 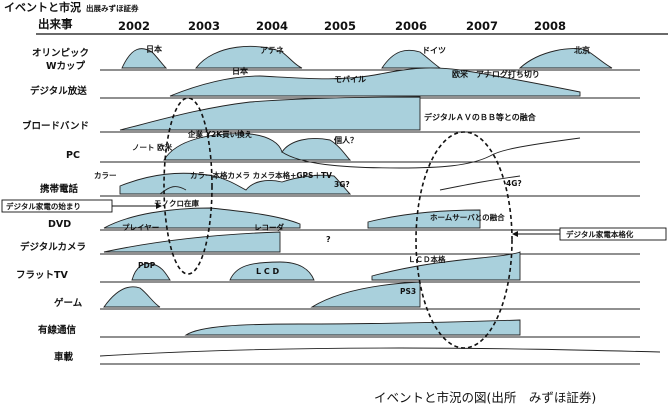 What do you see at coordinates (55, 24) in the screenshot?
I see `column-label: 出来事` at bounding box center [55, 24].